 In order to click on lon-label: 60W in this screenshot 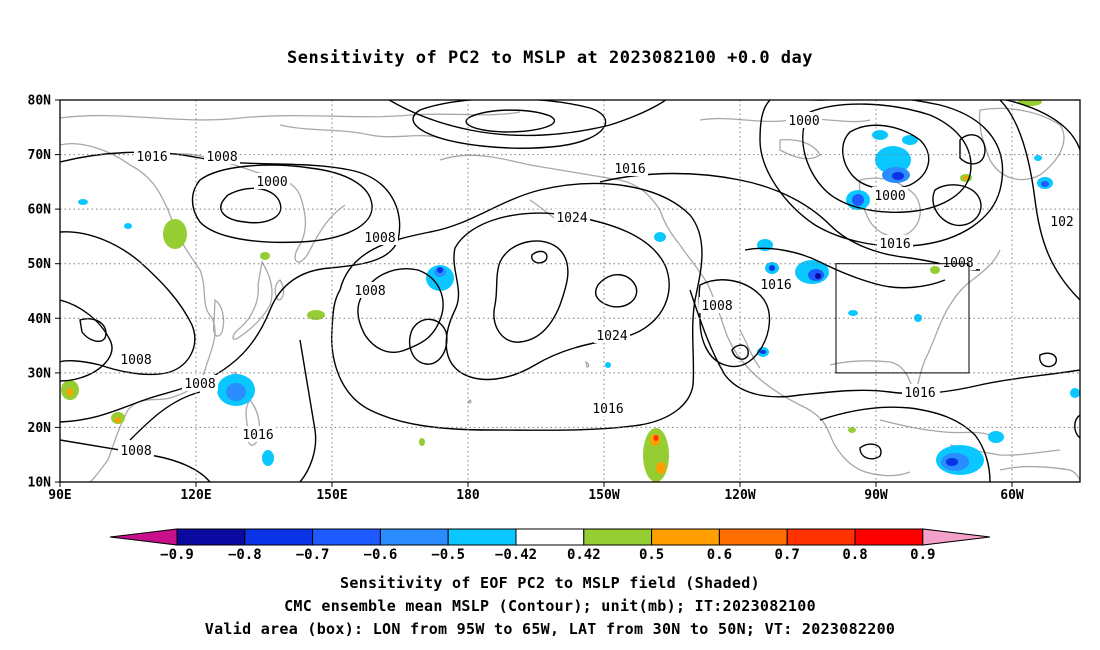, I will do `click(1012, 495)`.